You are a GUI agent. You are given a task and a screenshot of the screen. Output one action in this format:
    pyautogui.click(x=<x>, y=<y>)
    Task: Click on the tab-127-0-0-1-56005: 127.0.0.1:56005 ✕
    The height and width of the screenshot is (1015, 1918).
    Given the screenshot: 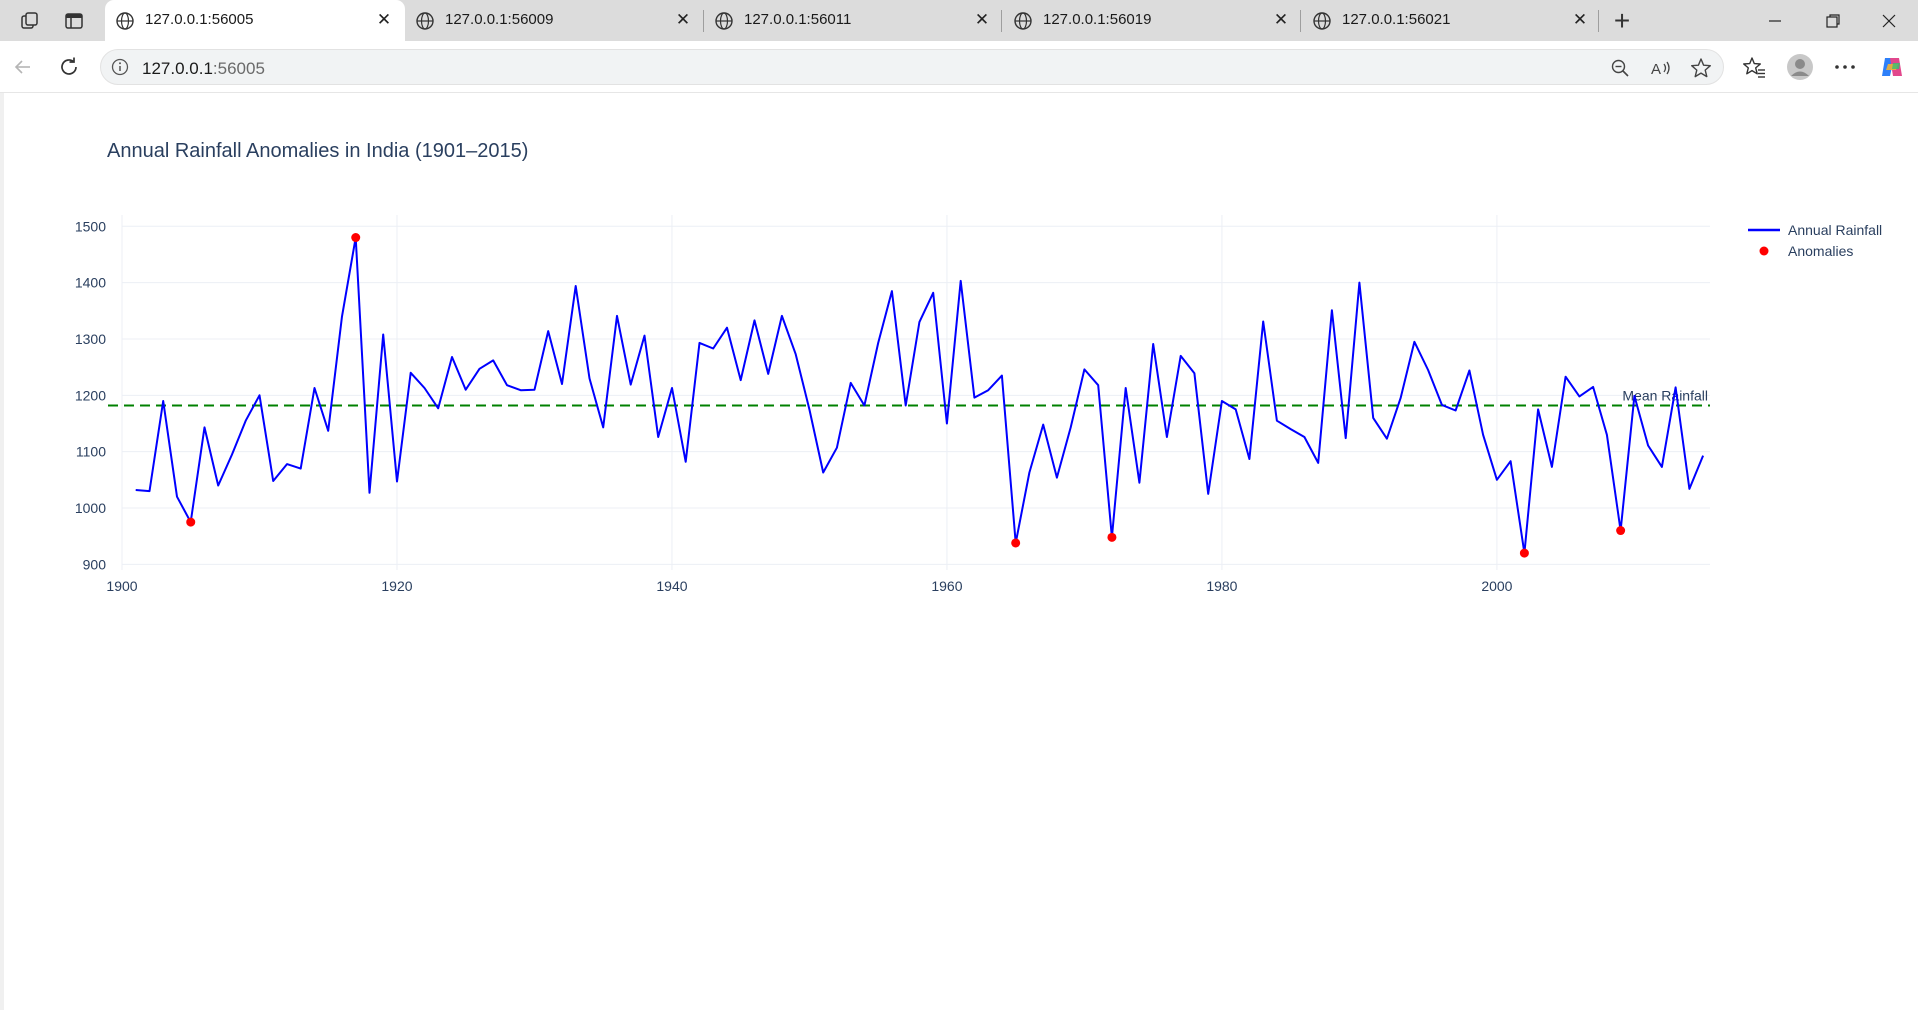 What is the action you would take?
    pyautogui.click(x=255, y=20)
    